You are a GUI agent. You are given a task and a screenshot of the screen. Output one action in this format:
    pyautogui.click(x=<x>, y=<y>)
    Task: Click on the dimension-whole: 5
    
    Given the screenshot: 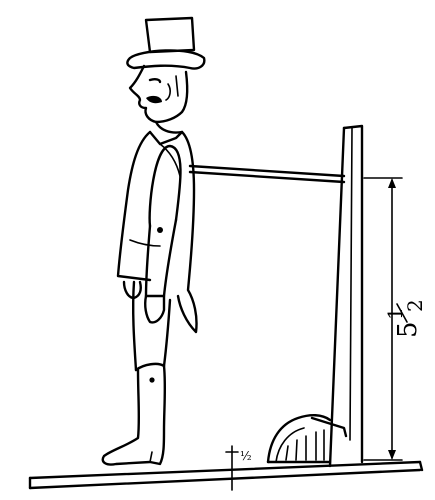 What is the action you would take?
    pyautogui.click(x=408, y=329)
    